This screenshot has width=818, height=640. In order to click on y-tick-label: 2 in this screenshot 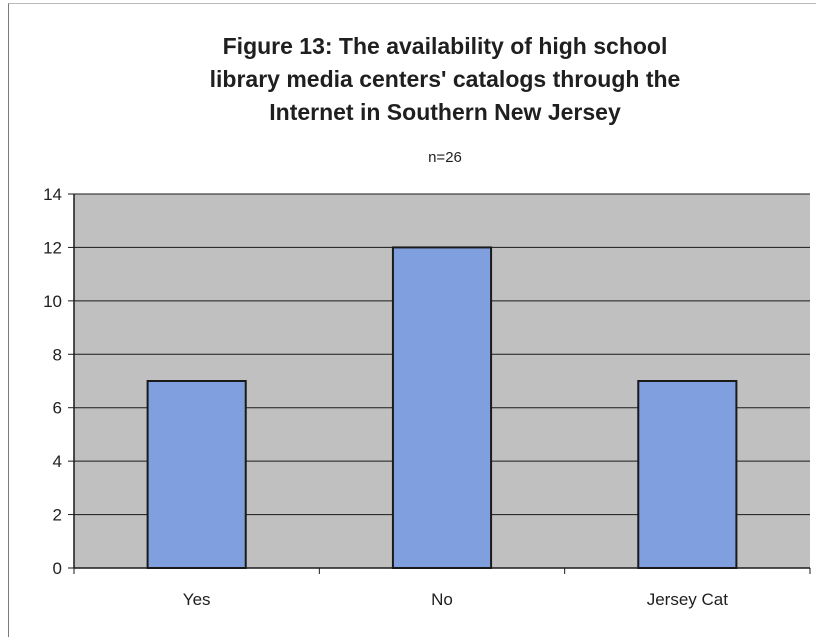, I will do `click(57, 515)`.